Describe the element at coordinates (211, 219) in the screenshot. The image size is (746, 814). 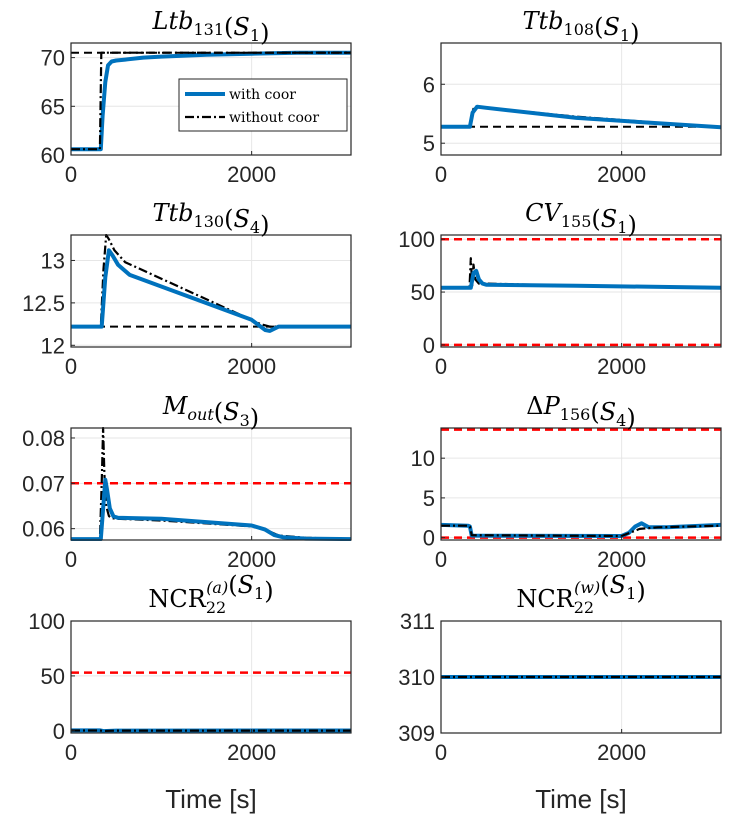
I see `subplot-title: Ttb130(S4)` at that location.